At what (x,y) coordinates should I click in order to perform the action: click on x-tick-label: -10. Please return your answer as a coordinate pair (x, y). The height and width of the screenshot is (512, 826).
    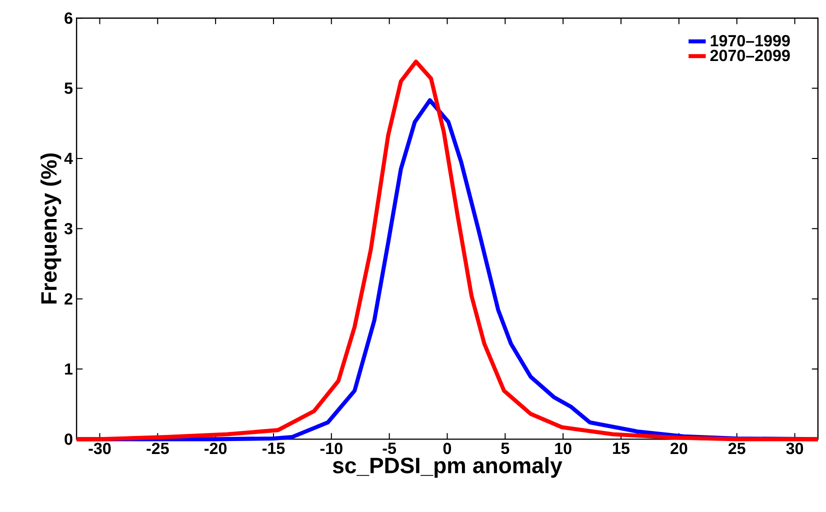
    Looking at the image, I should click on (331, 448).